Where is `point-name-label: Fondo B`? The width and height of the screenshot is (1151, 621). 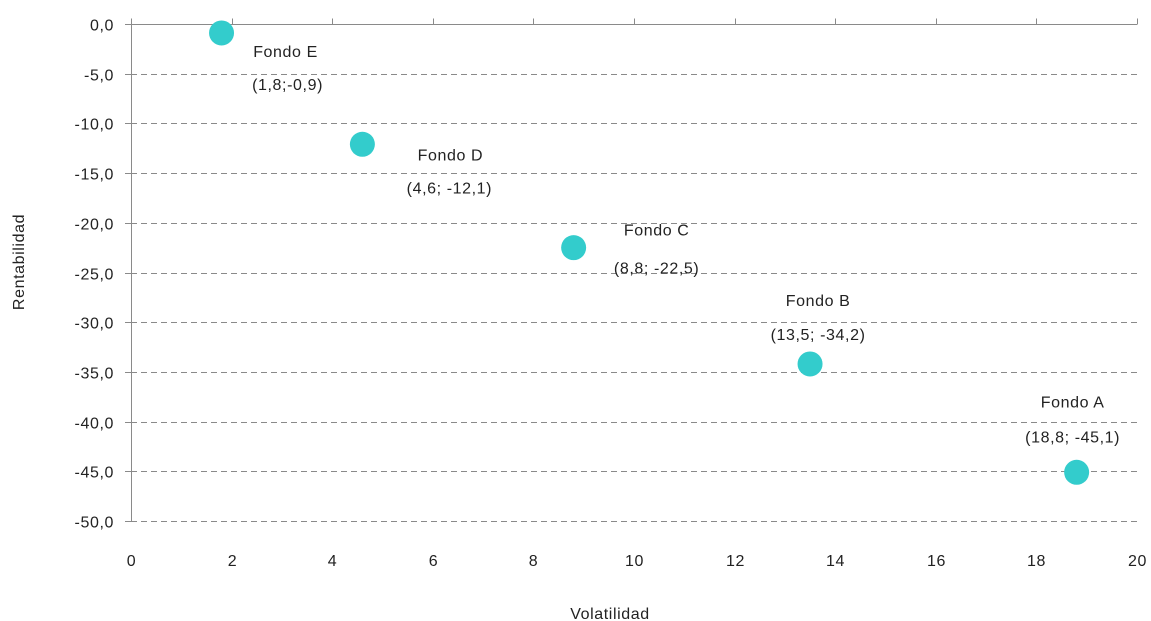 point-name-label: Fondo B is located at coordinates (818, 301).